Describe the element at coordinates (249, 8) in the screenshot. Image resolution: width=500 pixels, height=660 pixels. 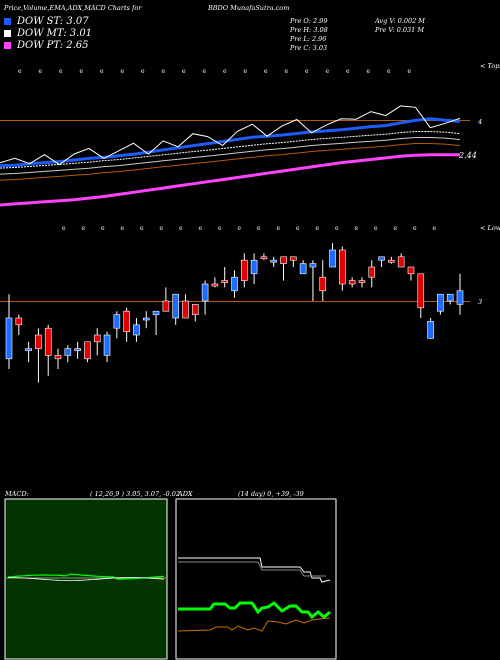
I see `chart-site: BBDO MunafaSutra.com` at that location.